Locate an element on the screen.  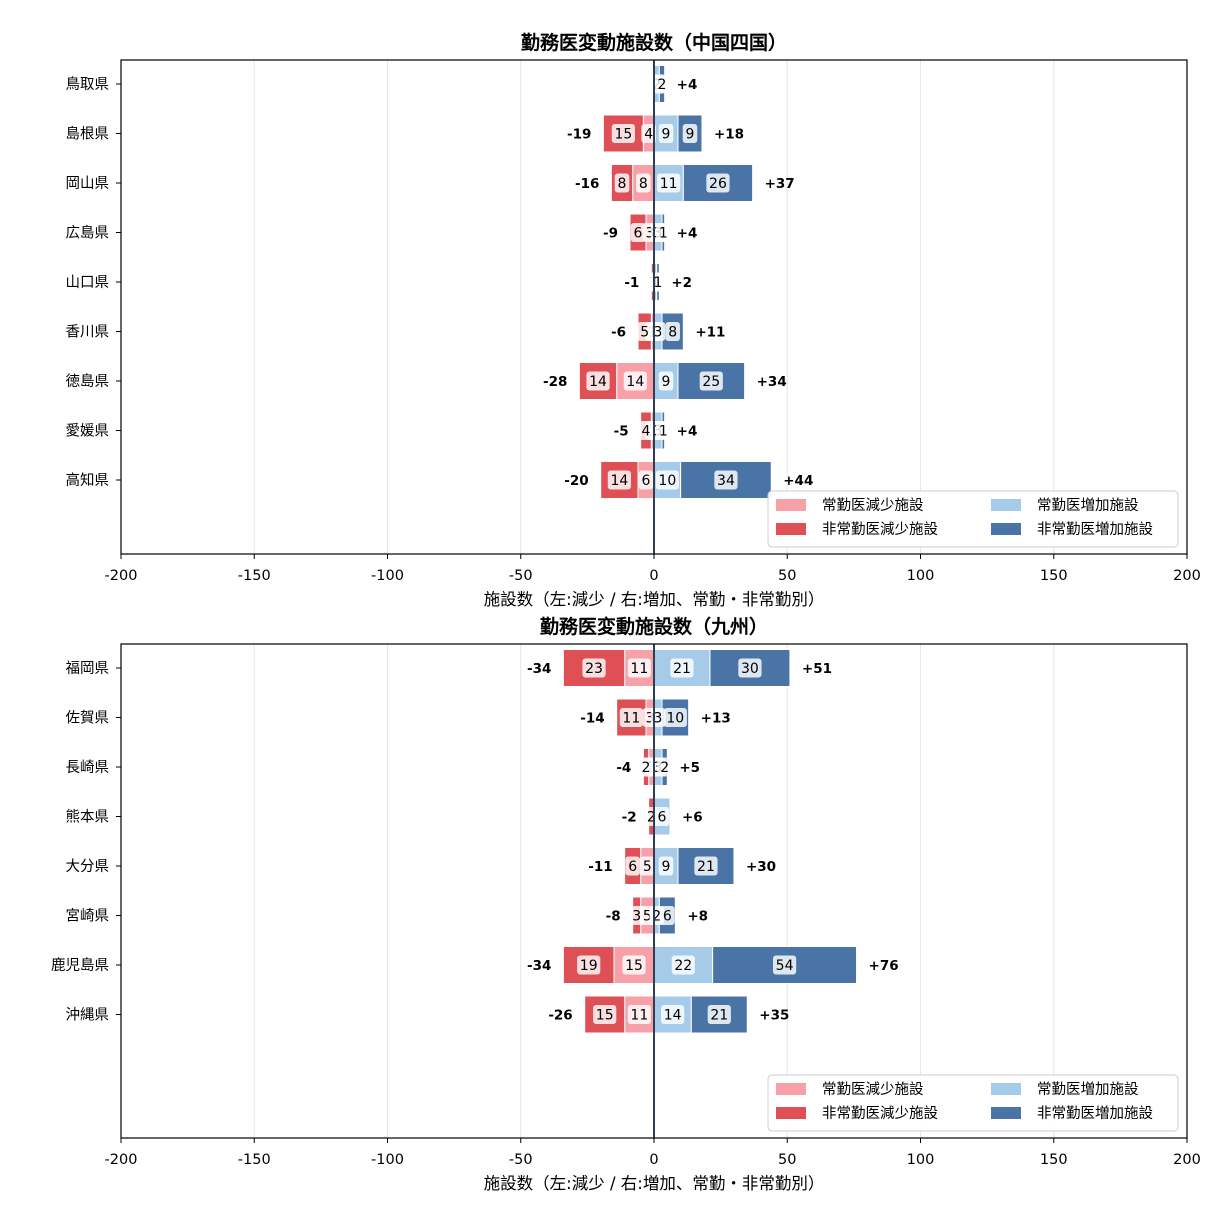
category-label: 宮崎県 is located at coordinates (88, 916).